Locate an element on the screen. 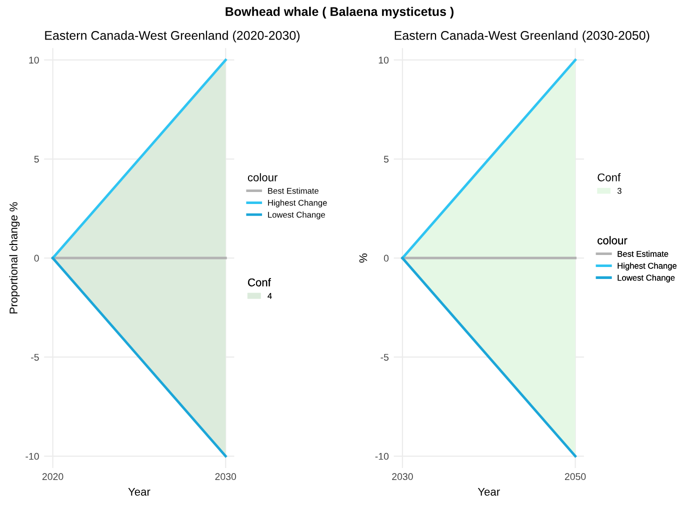 This screenshot has height=506, width=679. x-tick-label: 2050 is located at coordinates (575, 476).